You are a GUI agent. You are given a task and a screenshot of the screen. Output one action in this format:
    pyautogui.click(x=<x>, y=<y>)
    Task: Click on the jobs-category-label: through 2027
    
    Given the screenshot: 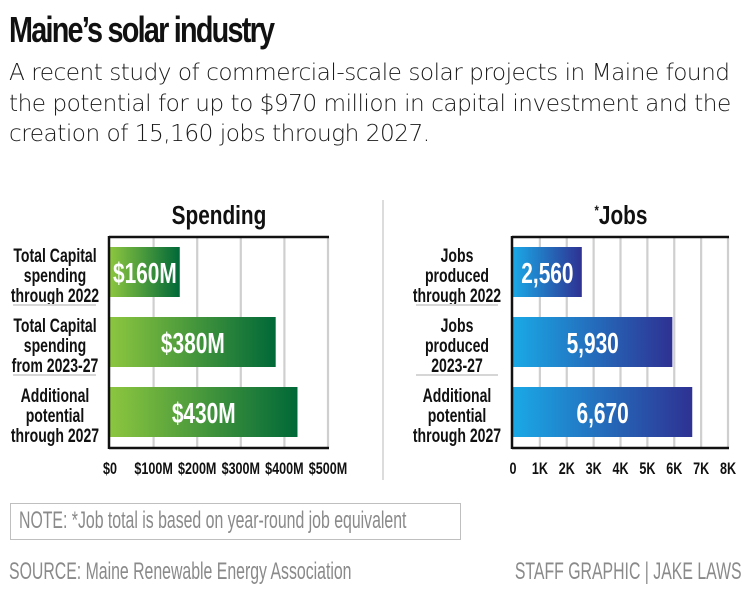 What is the action you would take?
    pyautogui.click(x=457, y=436)
    